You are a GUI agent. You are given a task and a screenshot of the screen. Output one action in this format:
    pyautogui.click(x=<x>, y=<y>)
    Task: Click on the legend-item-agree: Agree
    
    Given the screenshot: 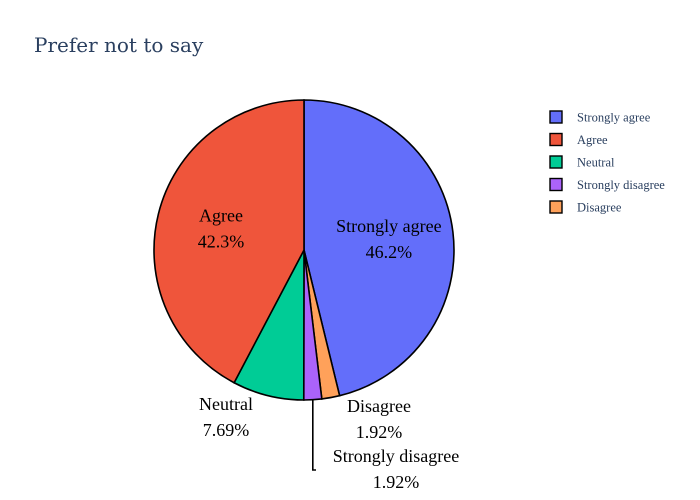 What is the action you would take?
    pyautogui.click(x=578, y=139)
    